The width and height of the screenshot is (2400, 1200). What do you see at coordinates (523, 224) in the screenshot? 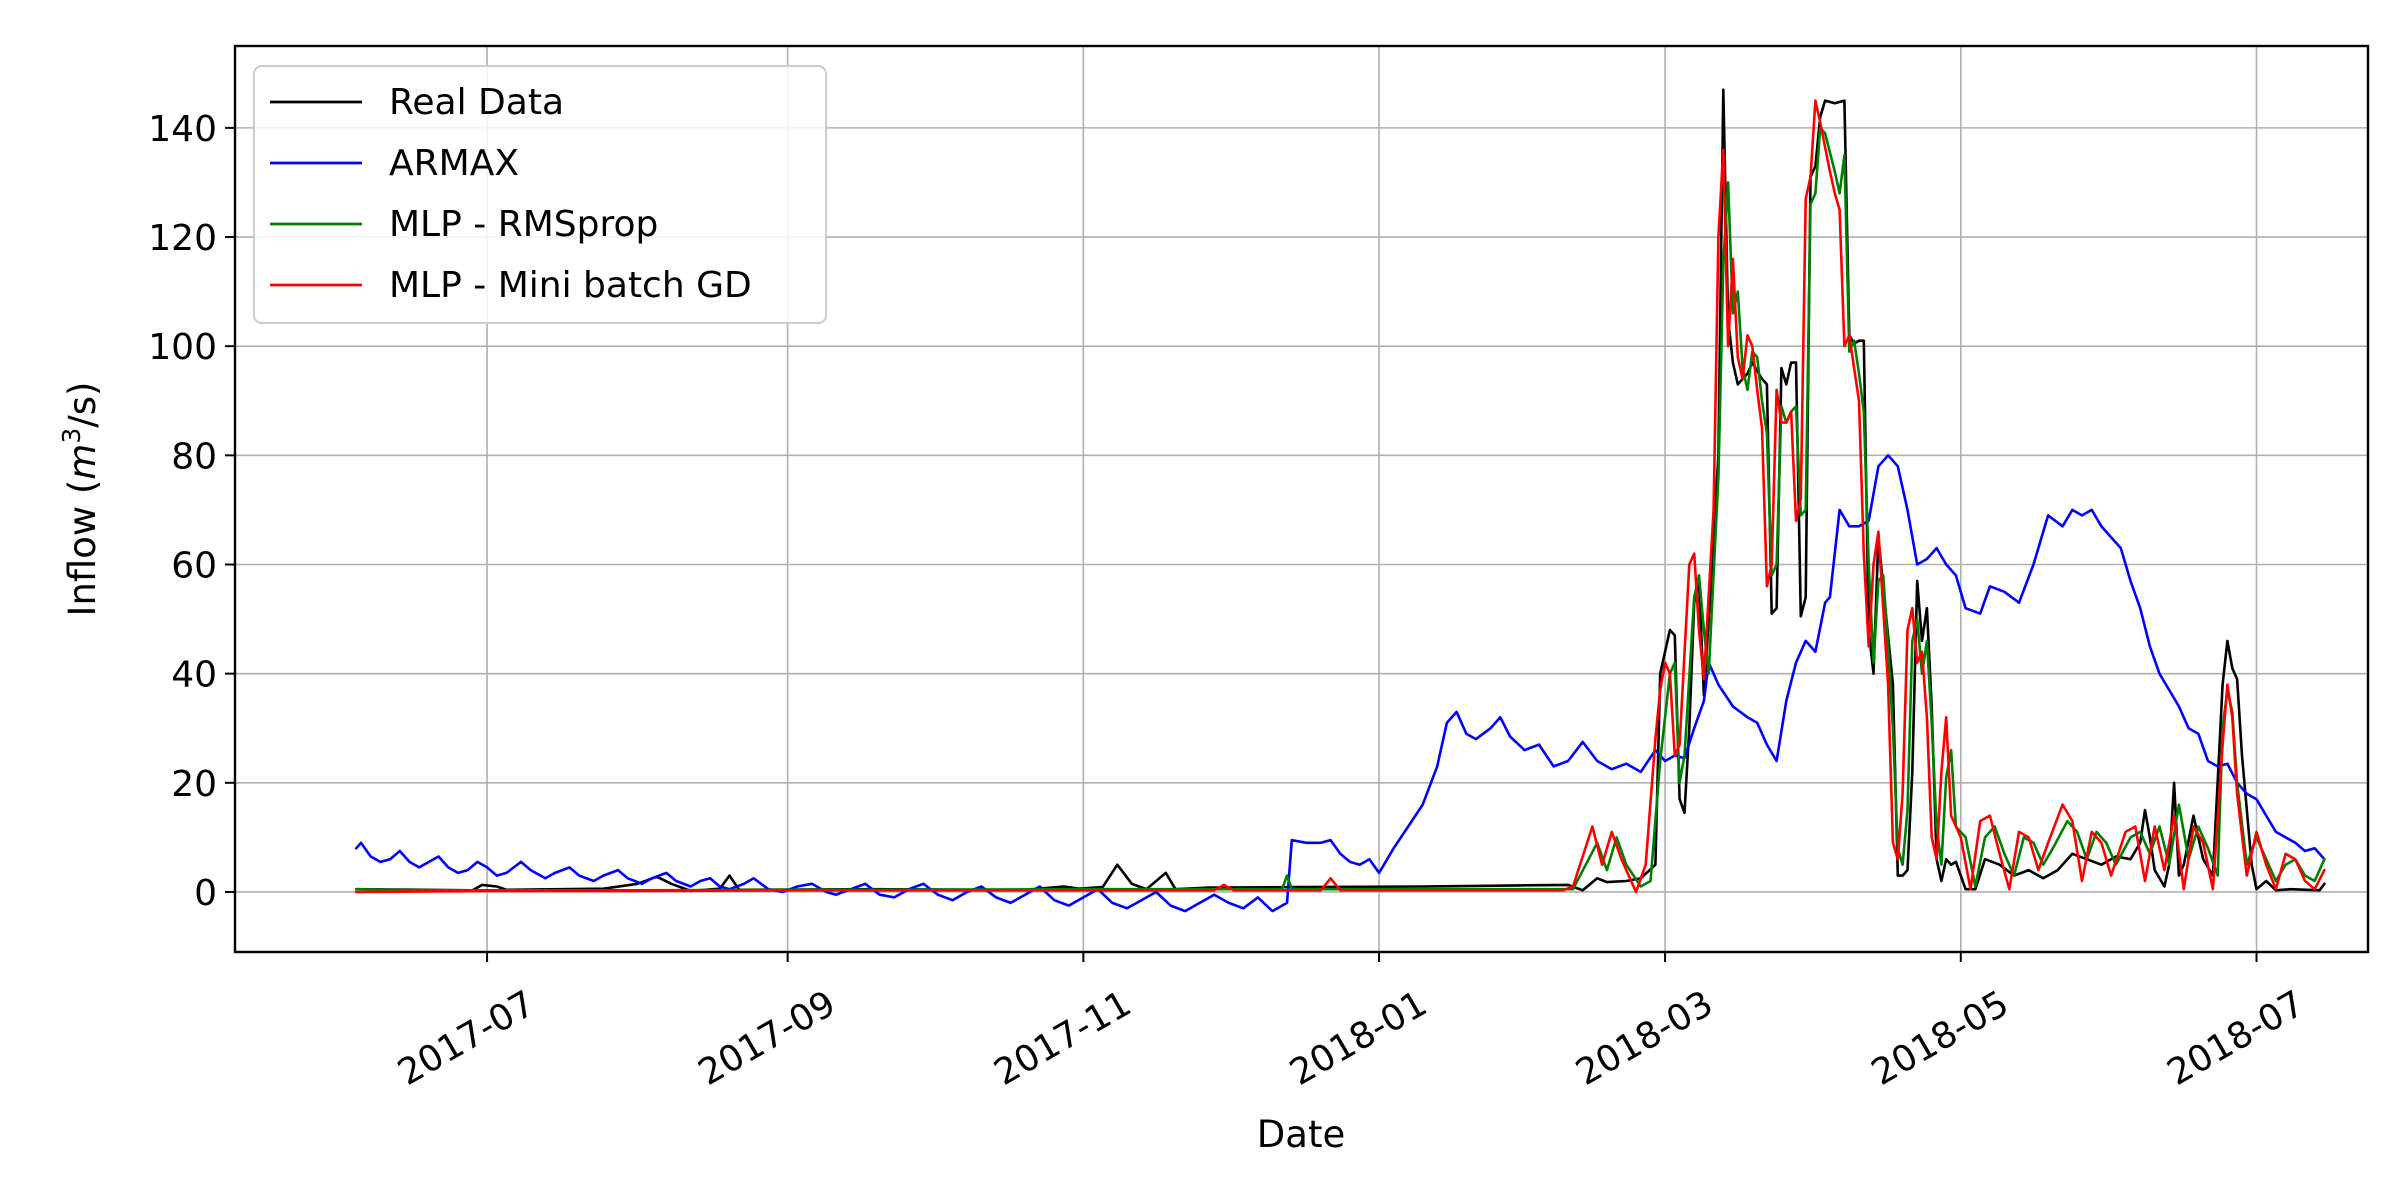
I see `legend-label-mlp-rmsprop: MLP - RMSprop` at bounding box center [523, 224].